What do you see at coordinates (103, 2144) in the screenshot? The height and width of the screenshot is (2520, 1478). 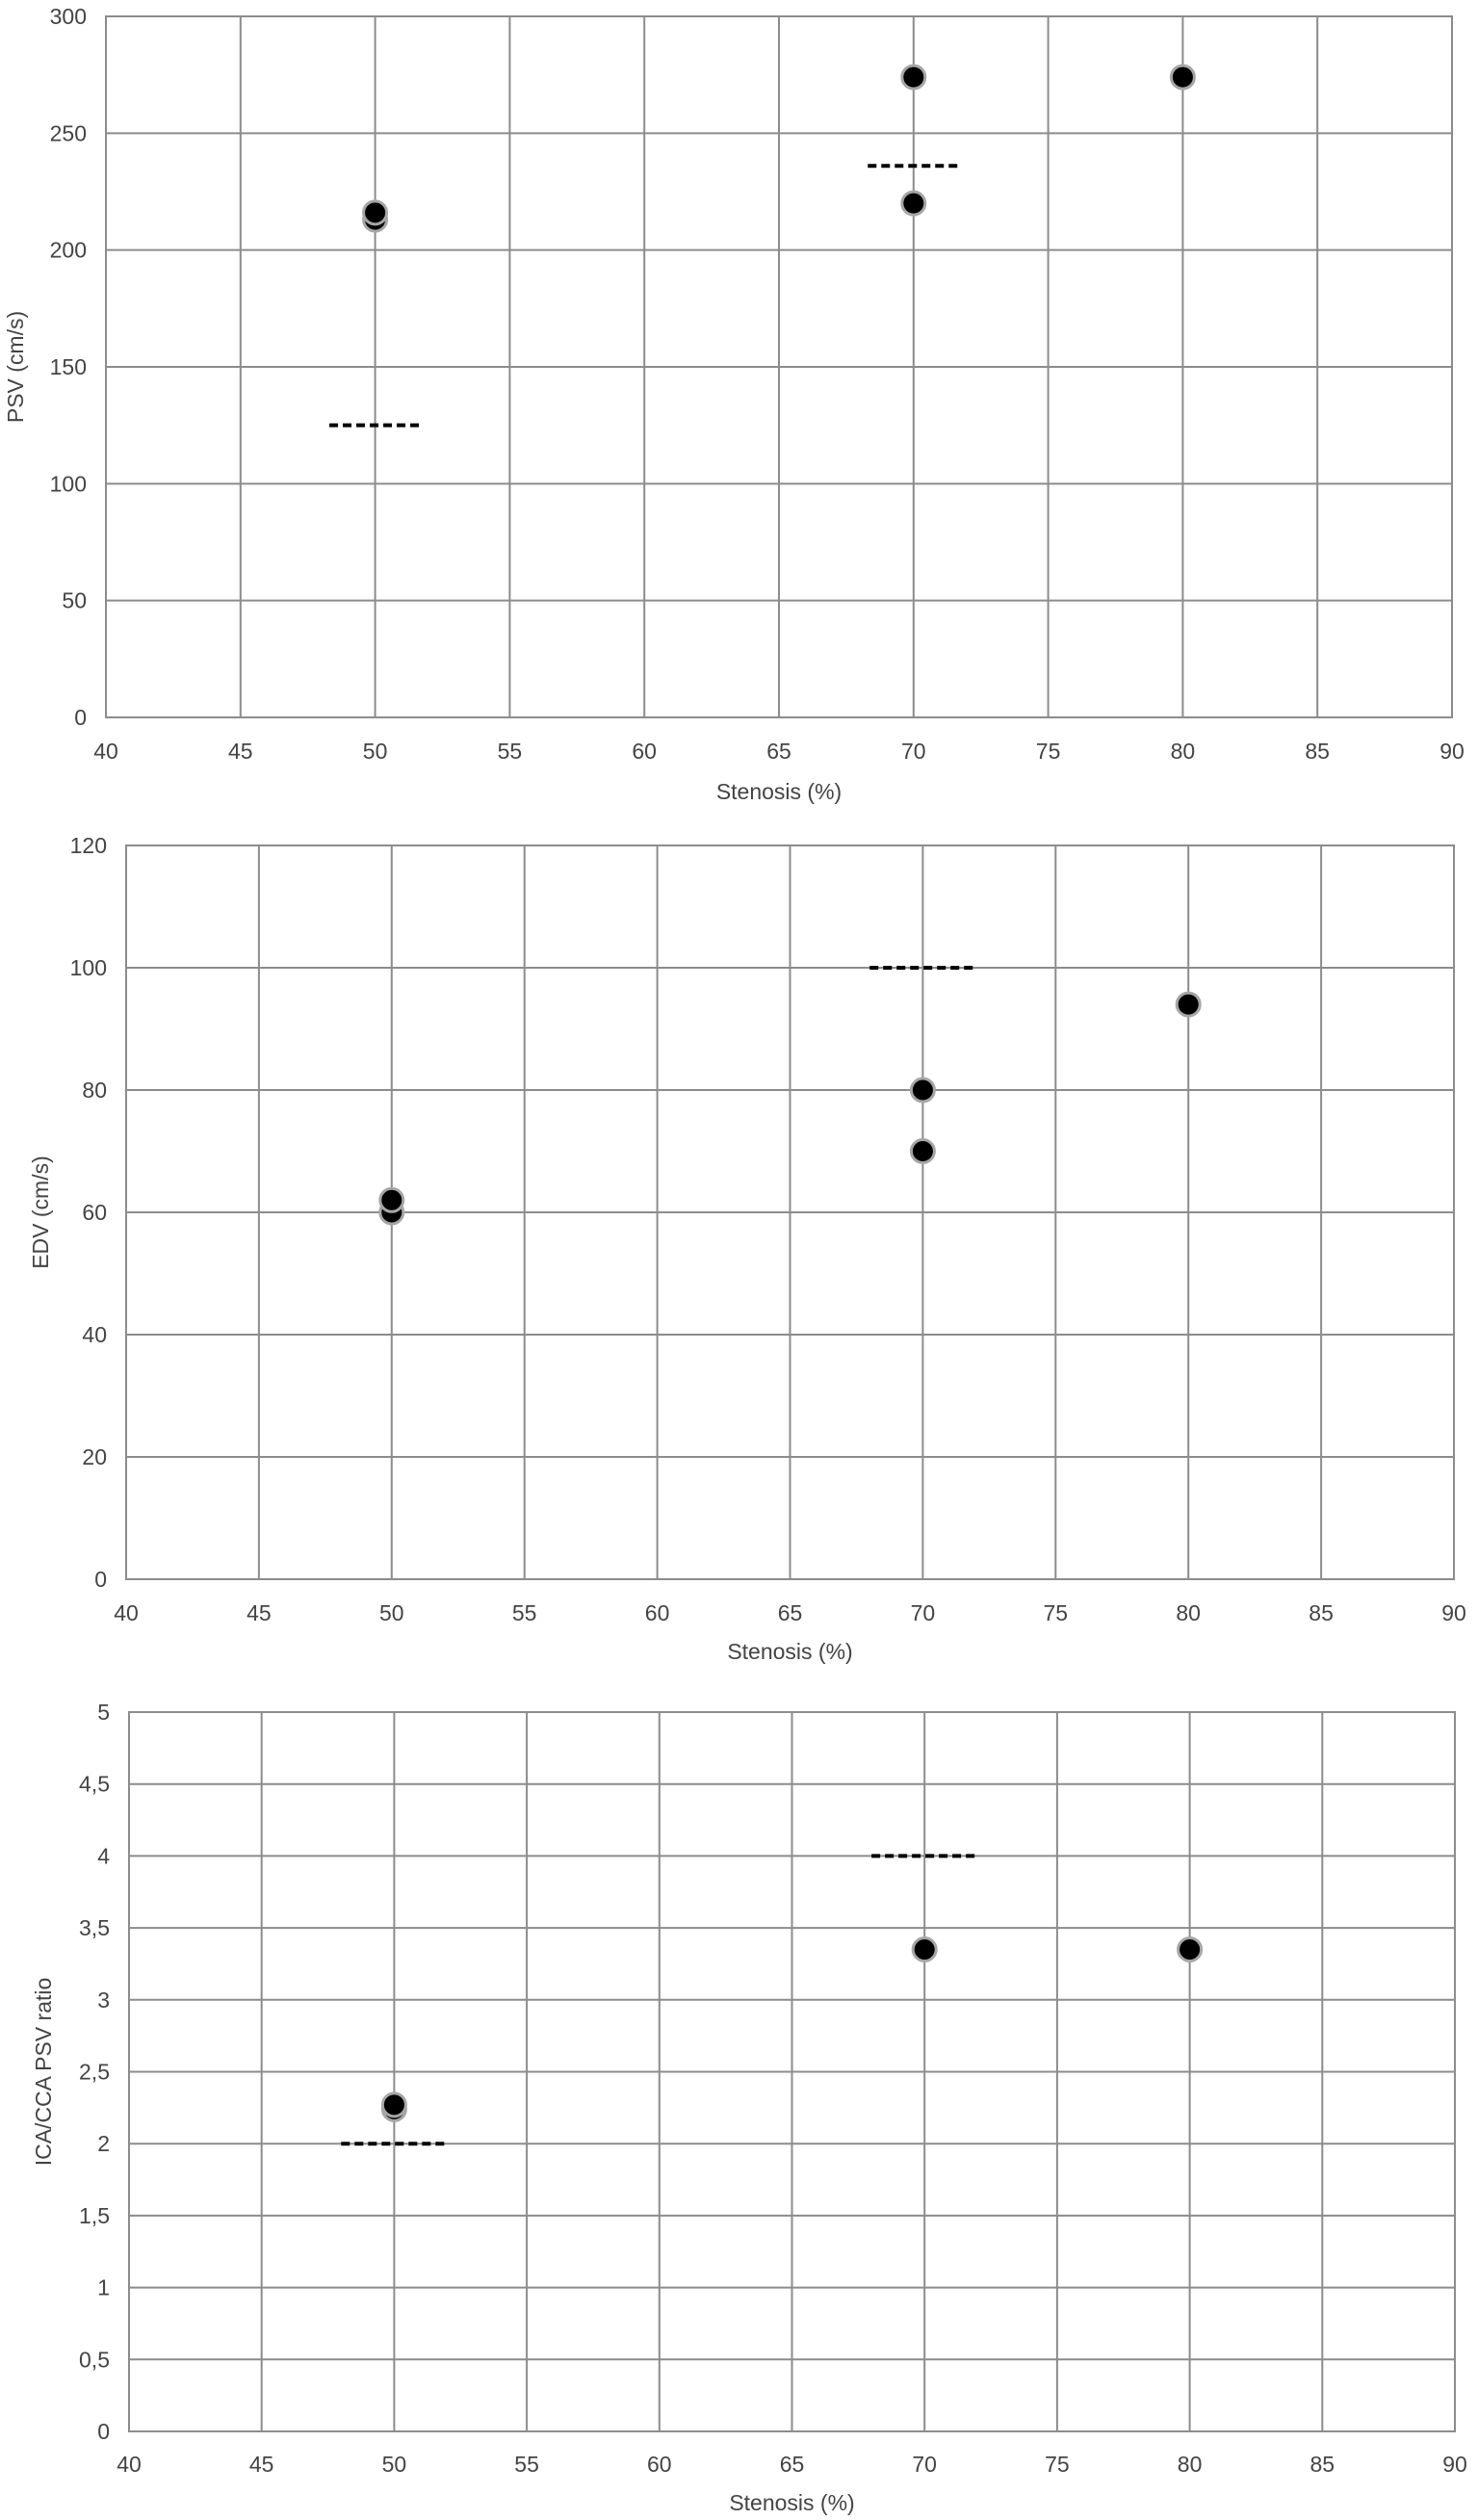 I see `y-tick-label: 2` at bounding box center [103, 2144].